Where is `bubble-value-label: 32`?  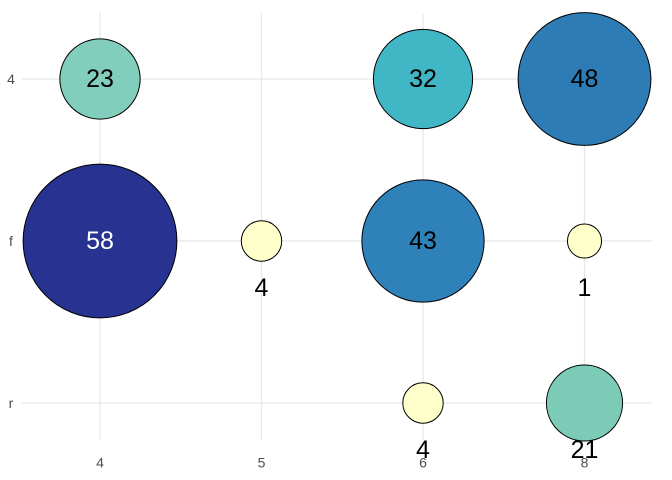 bubble-value-label: 32 is located at coordinates (423, 79).